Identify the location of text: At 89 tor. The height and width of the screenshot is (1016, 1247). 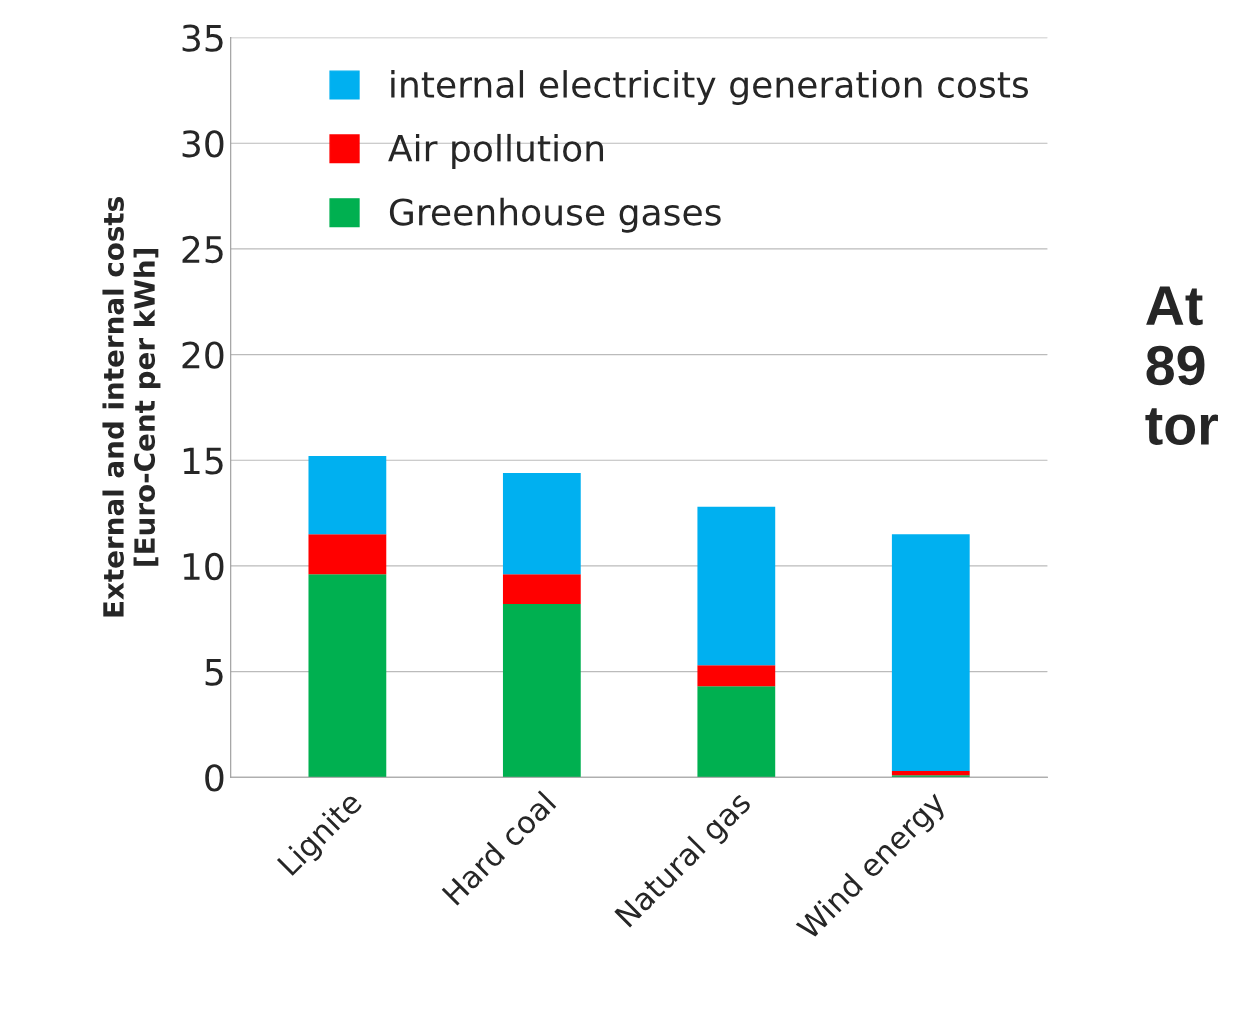
(1181, 365).